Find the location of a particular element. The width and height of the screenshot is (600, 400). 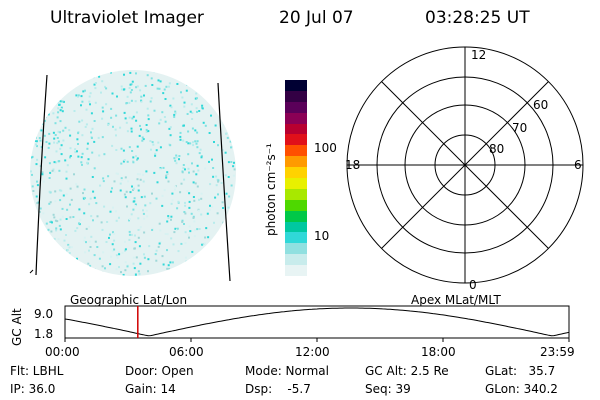

lat-label-60: 60 is located at coordinates (540, 105).